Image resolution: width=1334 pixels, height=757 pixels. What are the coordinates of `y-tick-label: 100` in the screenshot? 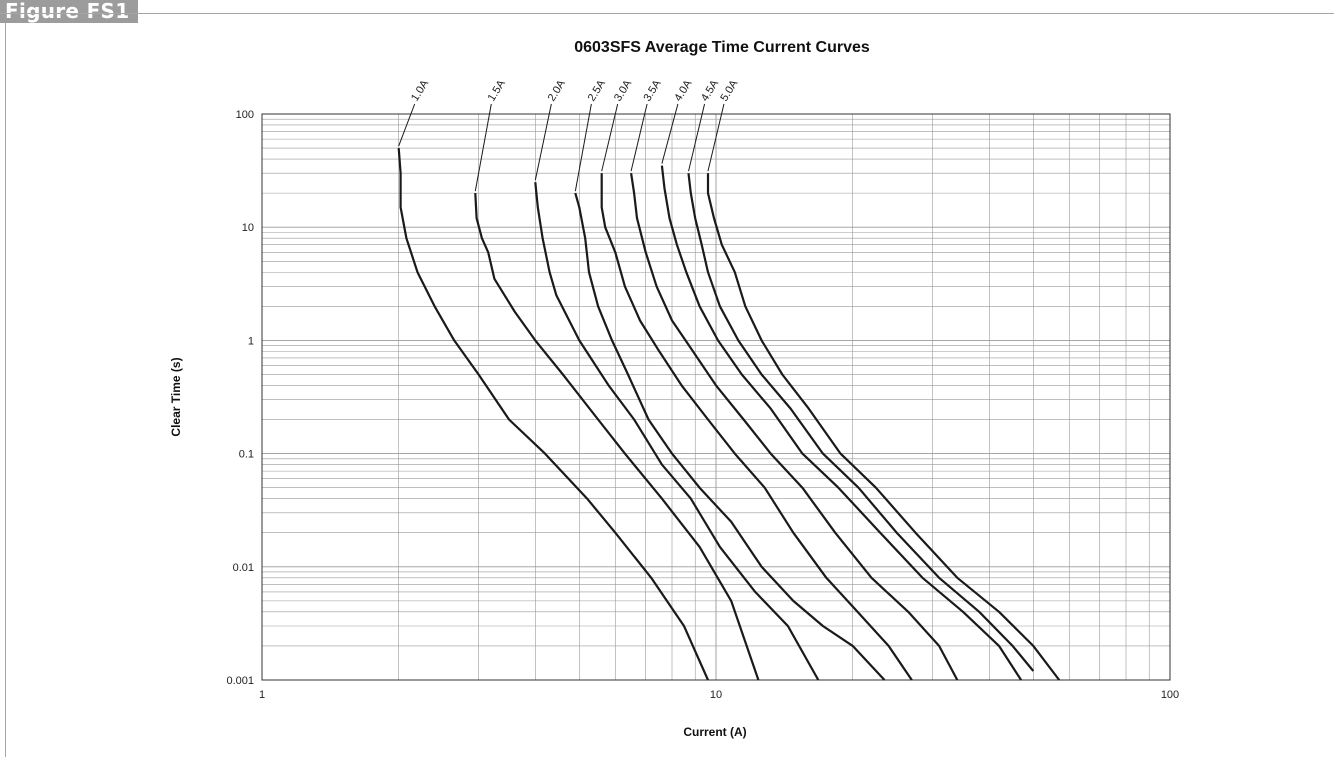 It's located at (245, 115).